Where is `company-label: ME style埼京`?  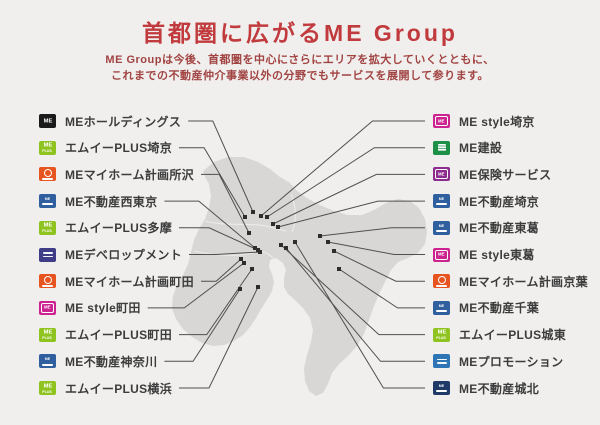 company-label: ME style埼京 is located at coordinates (497, 121).